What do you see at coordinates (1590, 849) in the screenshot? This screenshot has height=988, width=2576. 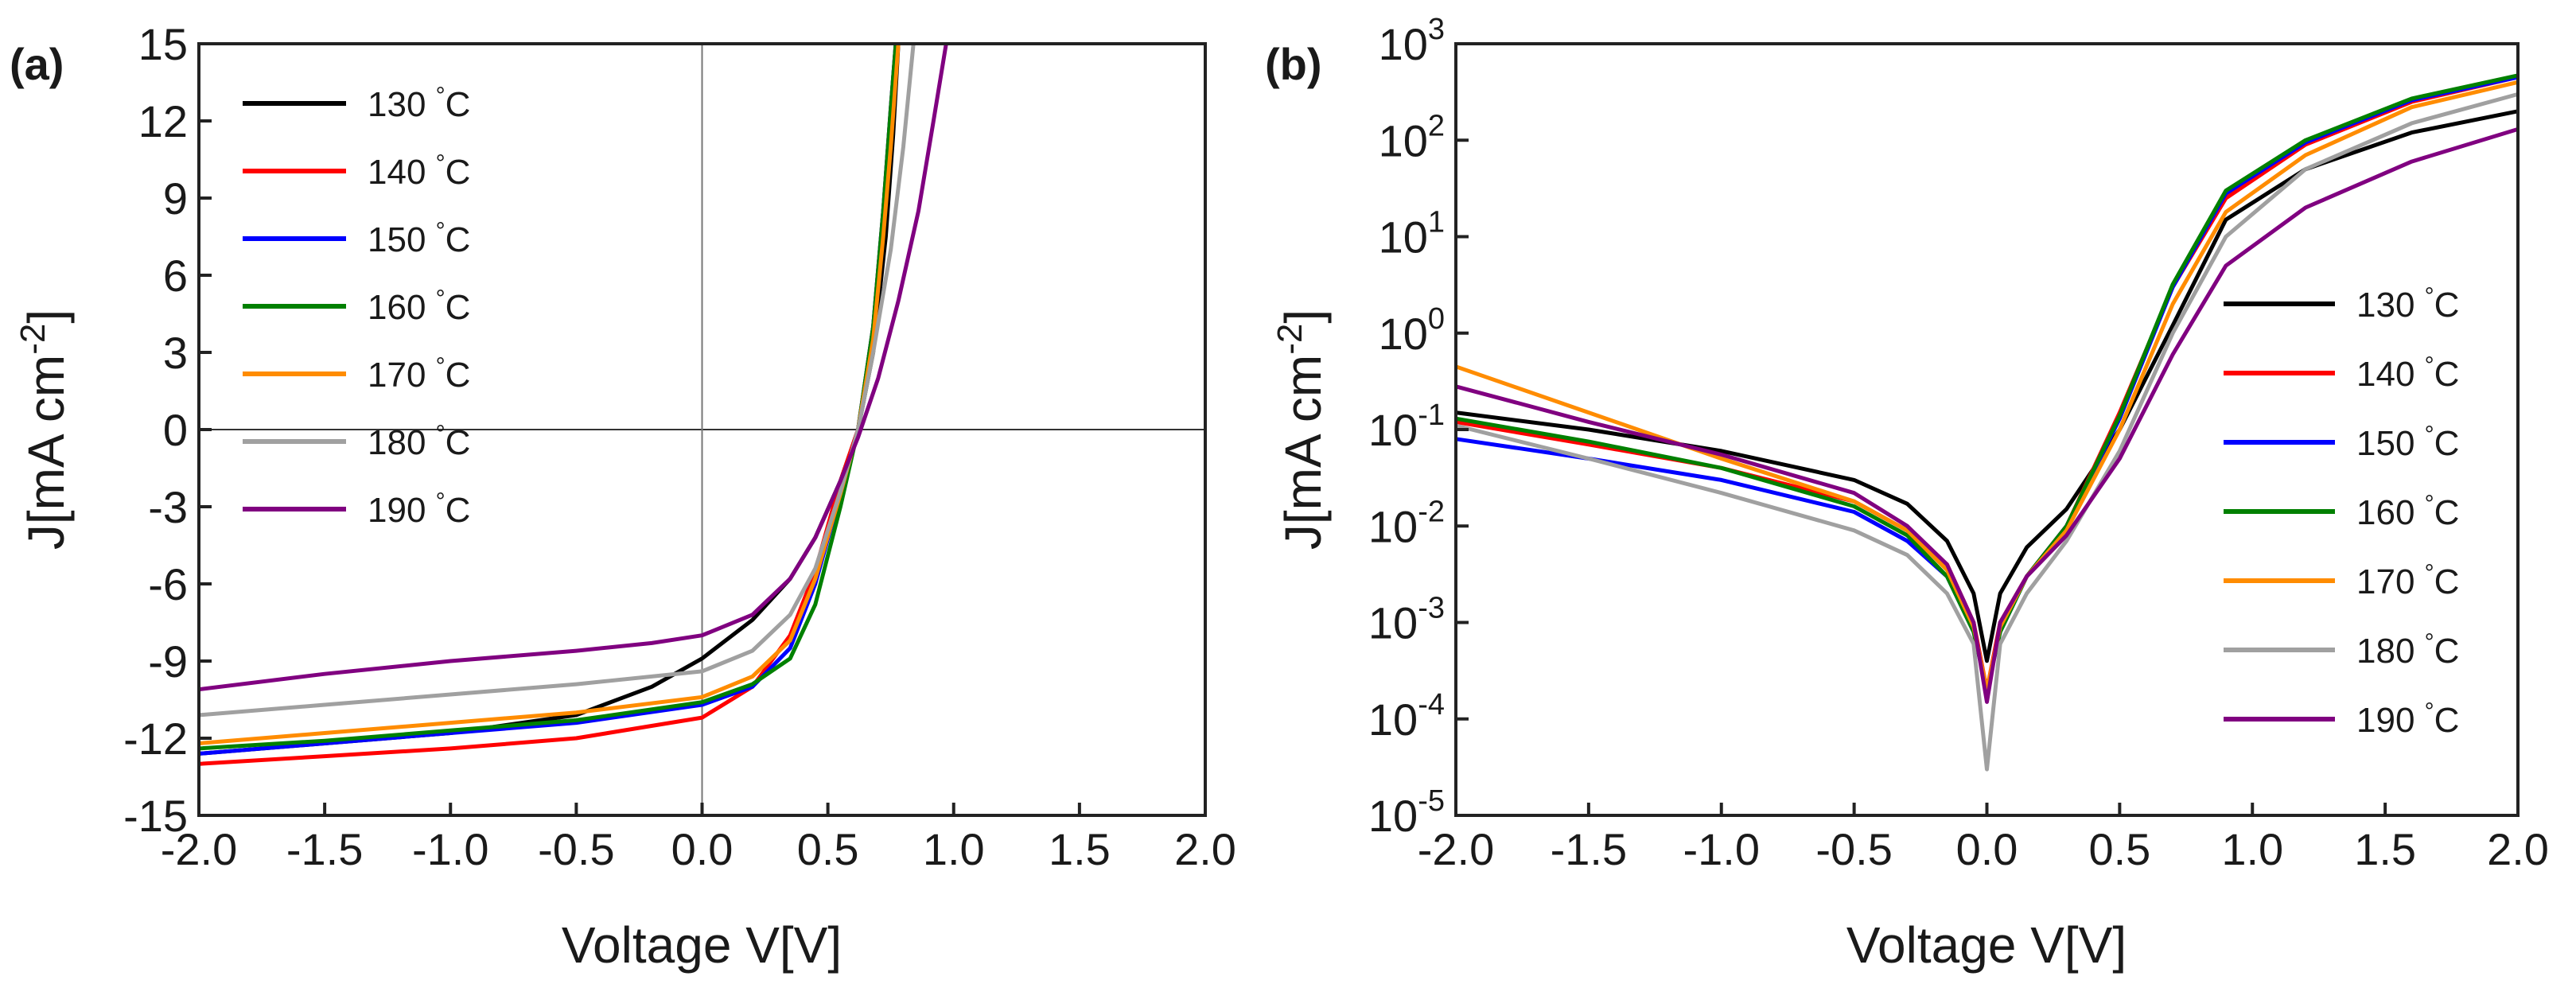 I see `b-x-tick-label: -1.5` at bounding box center [1590, 849].